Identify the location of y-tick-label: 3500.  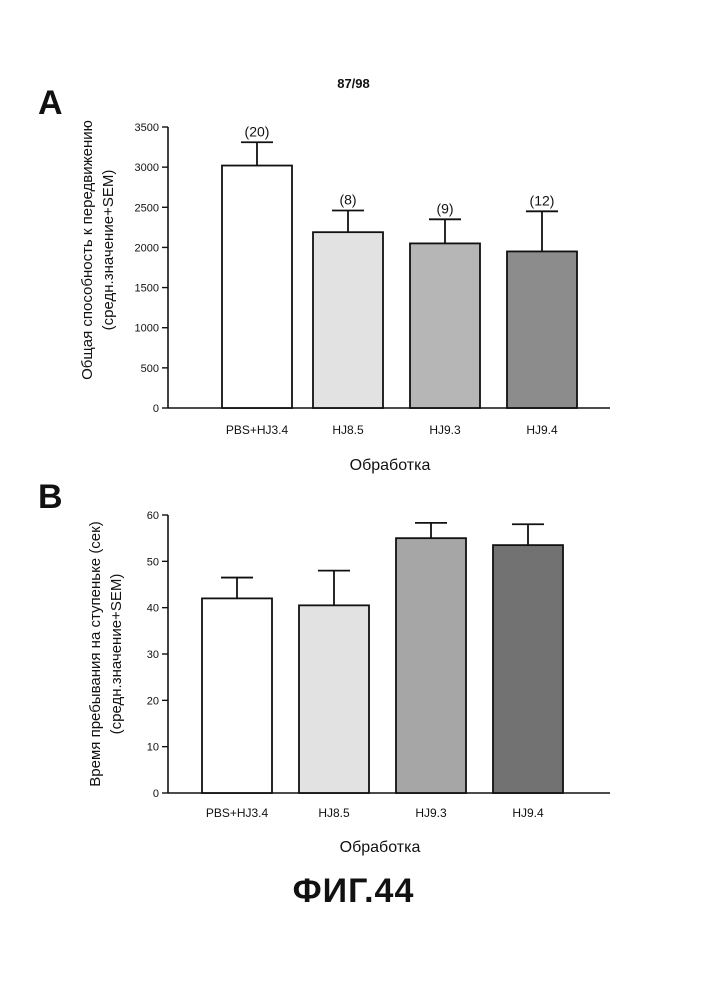
(147, 128).